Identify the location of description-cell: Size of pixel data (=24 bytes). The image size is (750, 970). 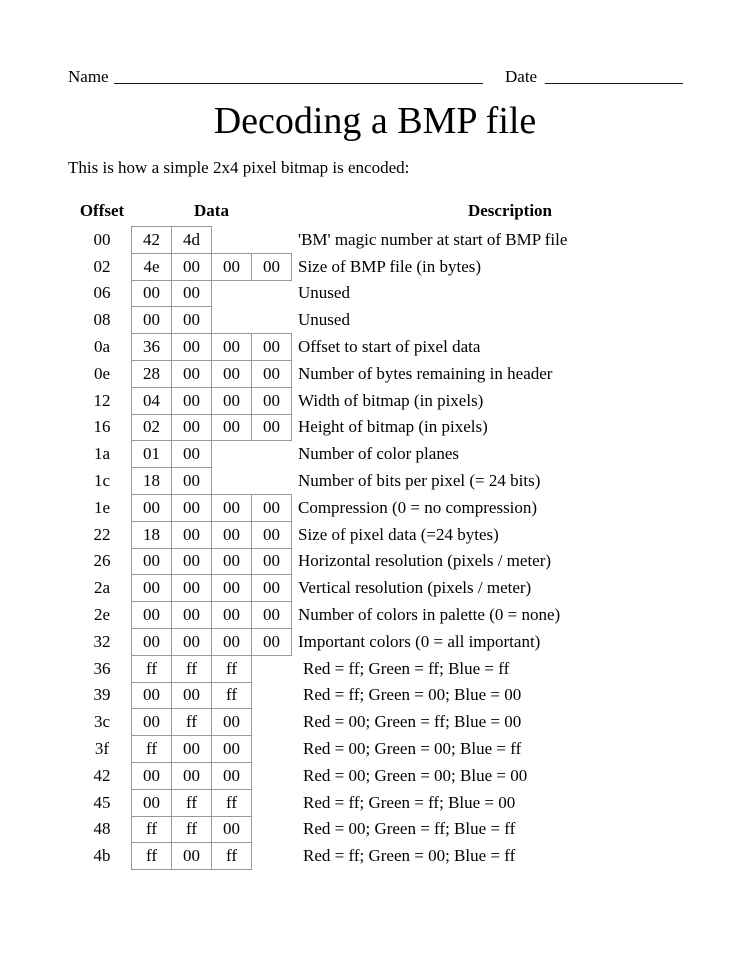
(398, 534).